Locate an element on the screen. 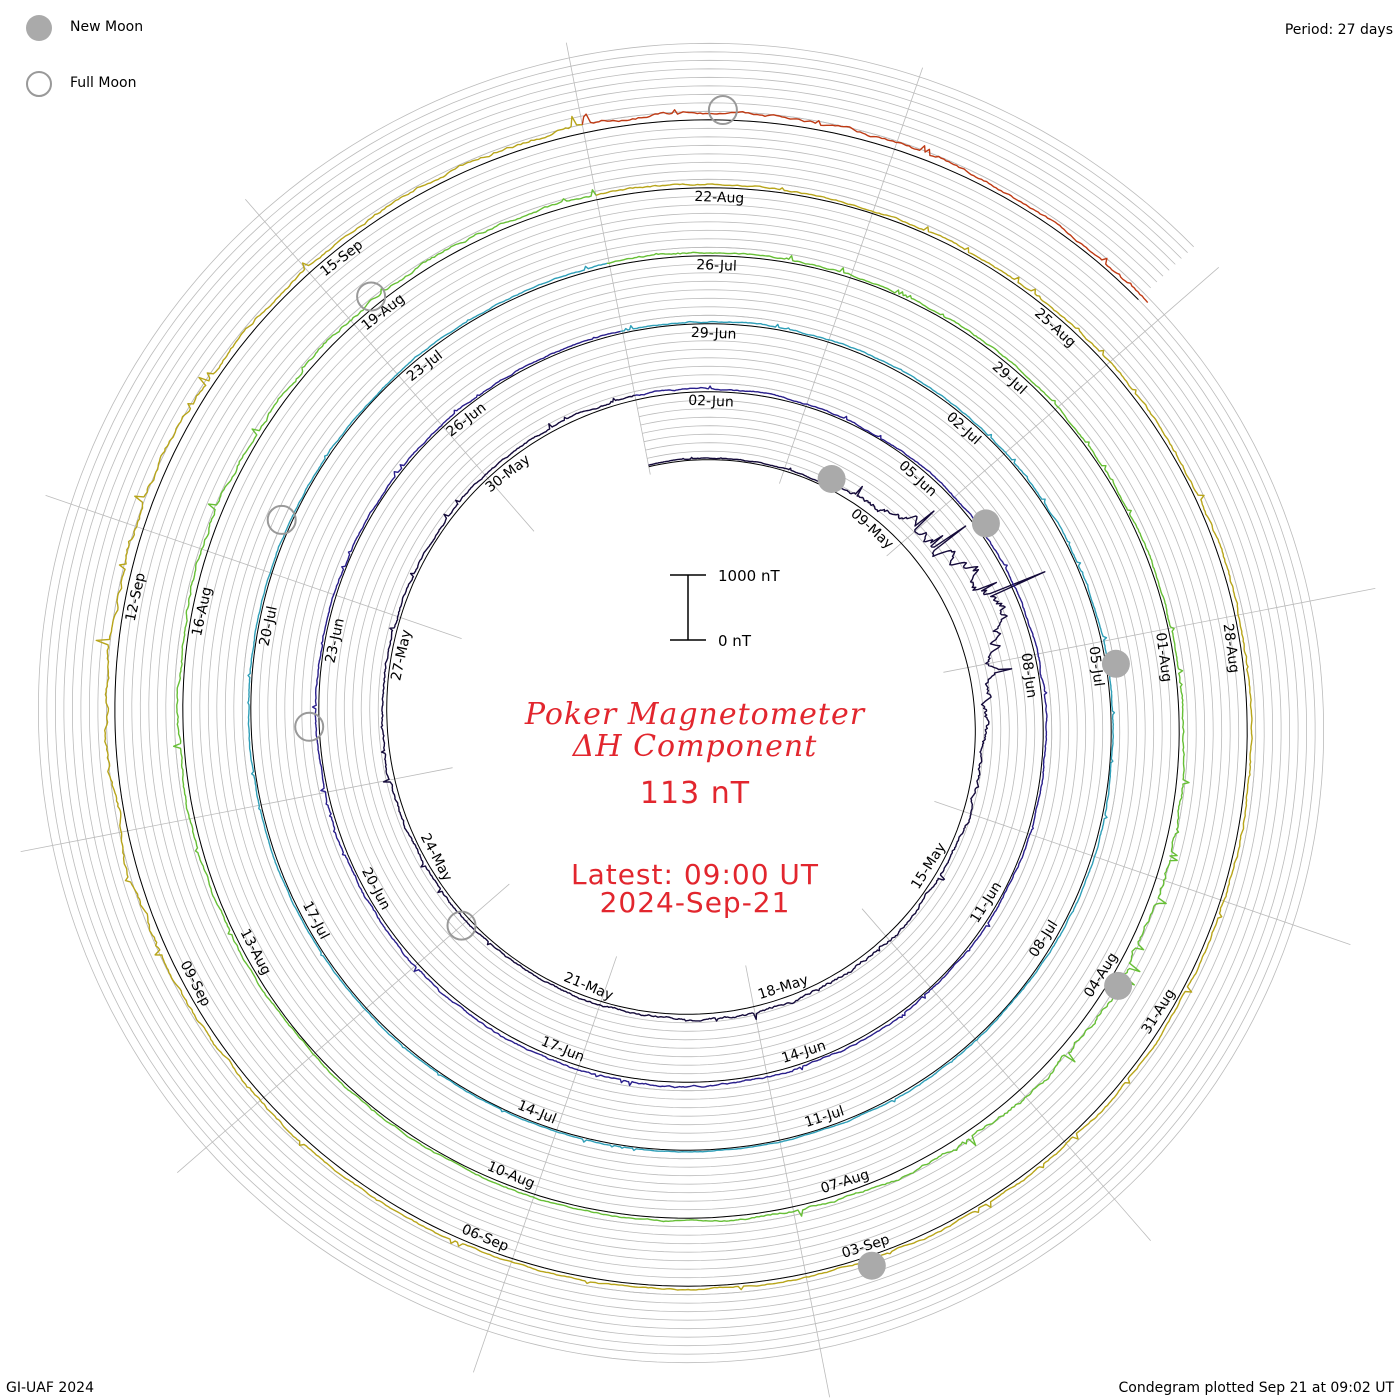  period-label: Period: 27 days is located at coordinates (1338, 30).